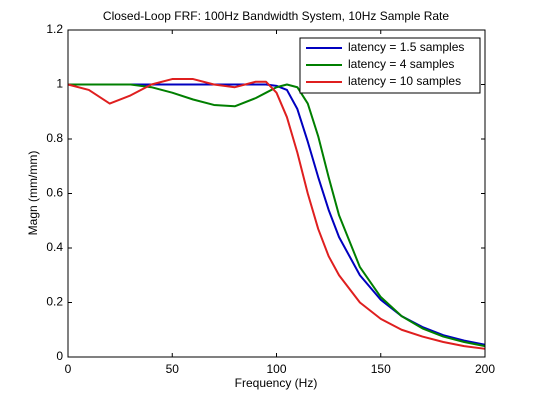 The width and height of the screenshot is (539, 409). What do you see at coordinates (276, 383) in the screenshot?
I see `x-axis-label: Frequency (Hz)` at bounding box center [276, 383].